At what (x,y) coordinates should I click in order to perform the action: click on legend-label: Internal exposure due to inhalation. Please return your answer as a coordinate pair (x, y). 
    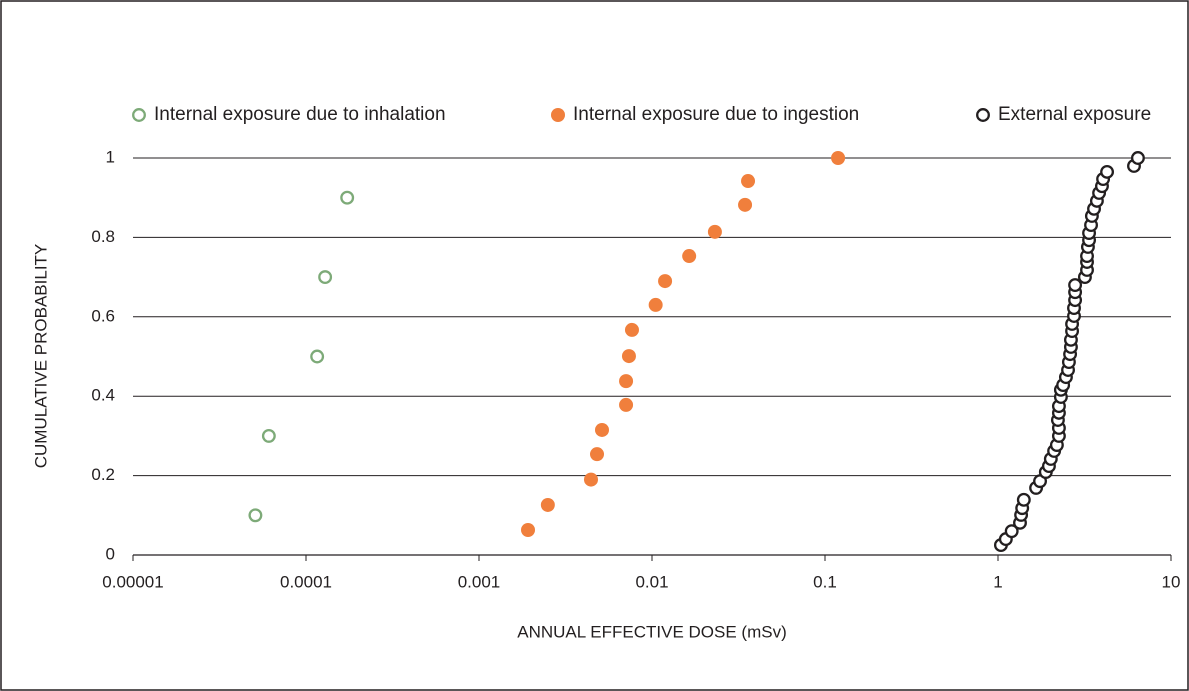
    Looking at the image, I should click on (300, 114).